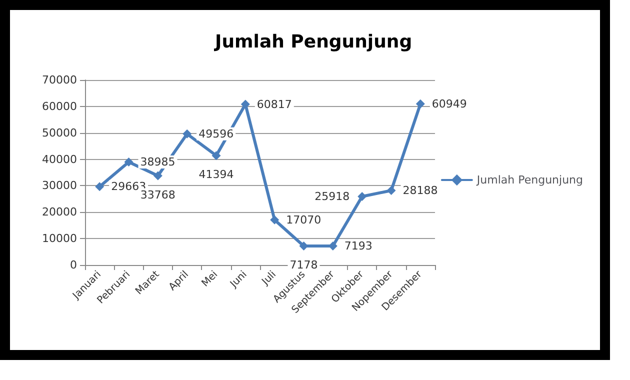 The image size is (630, 380). Describe the element at coordinates (216, 175) in the screenshot. I see `data-label: 41394` at that location.